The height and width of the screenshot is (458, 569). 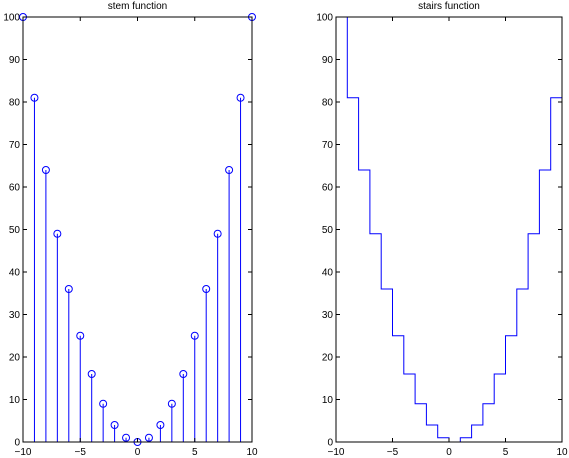 What do you see at coordinates (252, 452) in the screenshot?
I see `stem-x-tick-label: 10` at bounding box center [252, 452].